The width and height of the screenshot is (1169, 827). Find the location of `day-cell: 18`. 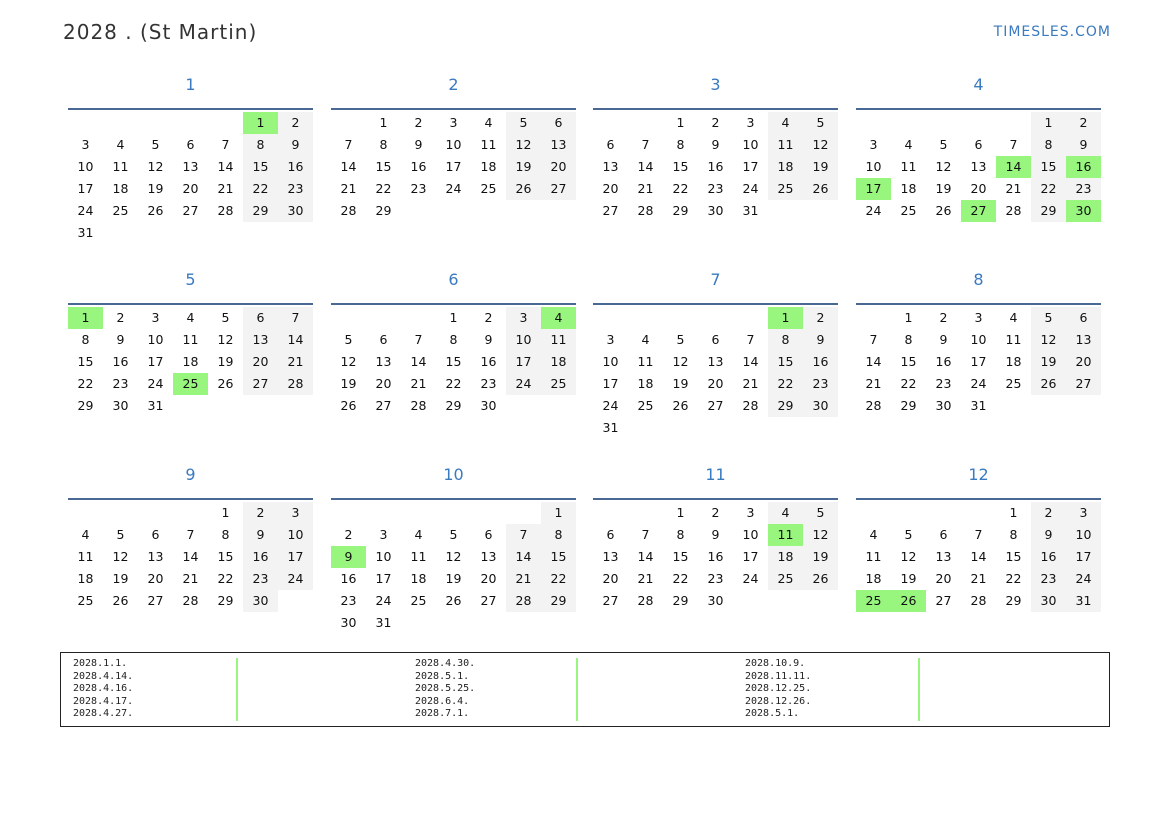

day-cell: 18 is located at coordinates (1013, 361).